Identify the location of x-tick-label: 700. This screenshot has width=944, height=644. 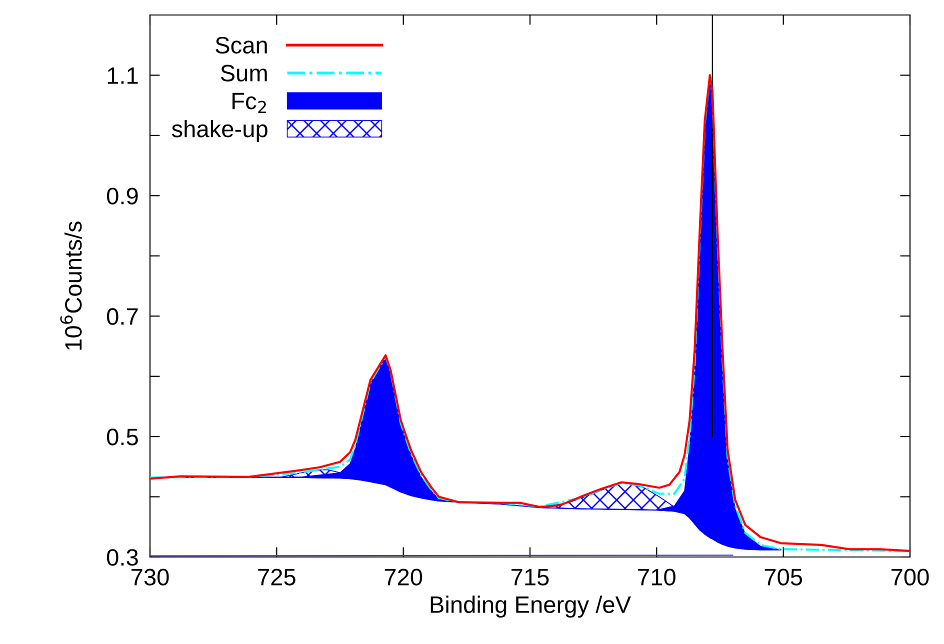
(910, 577).